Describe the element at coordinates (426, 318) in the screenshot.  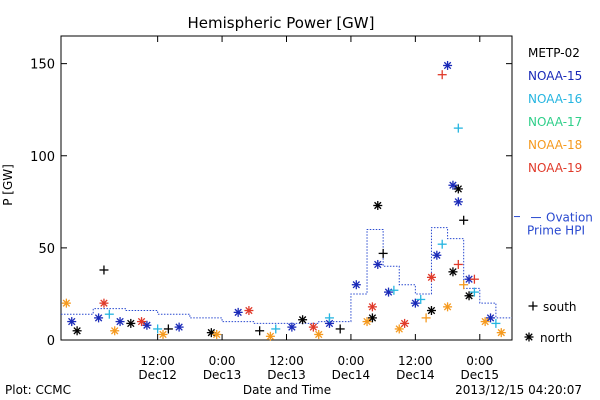
I see `point-noaa-18-south` at that location.